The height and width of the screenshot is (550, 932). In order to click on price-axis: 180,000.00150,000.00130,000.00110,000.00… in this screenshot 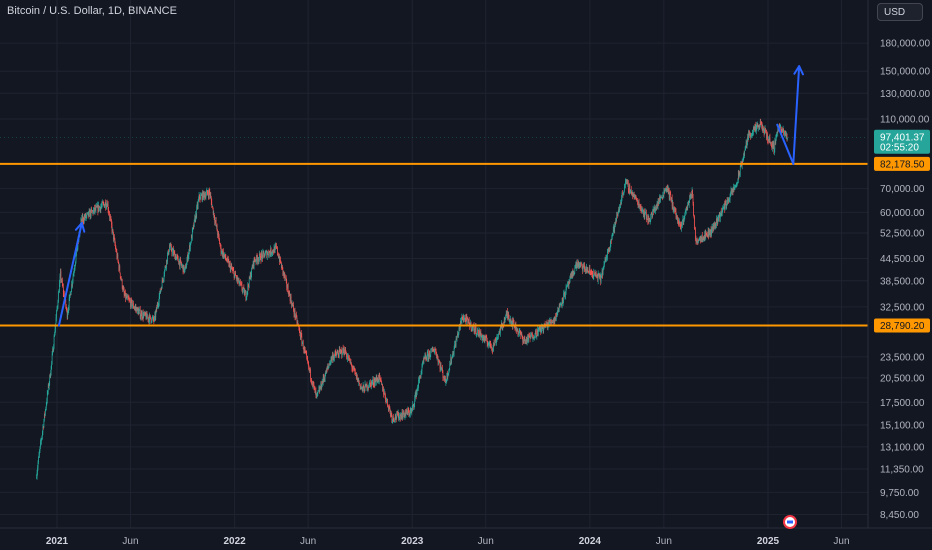, I will do `click(905, 280)`.